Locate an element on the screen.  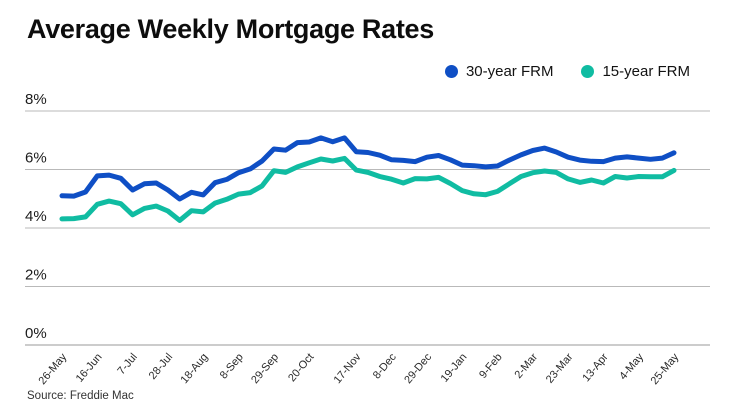
series-line-30-year-frm is located at coordinates (368, 168).